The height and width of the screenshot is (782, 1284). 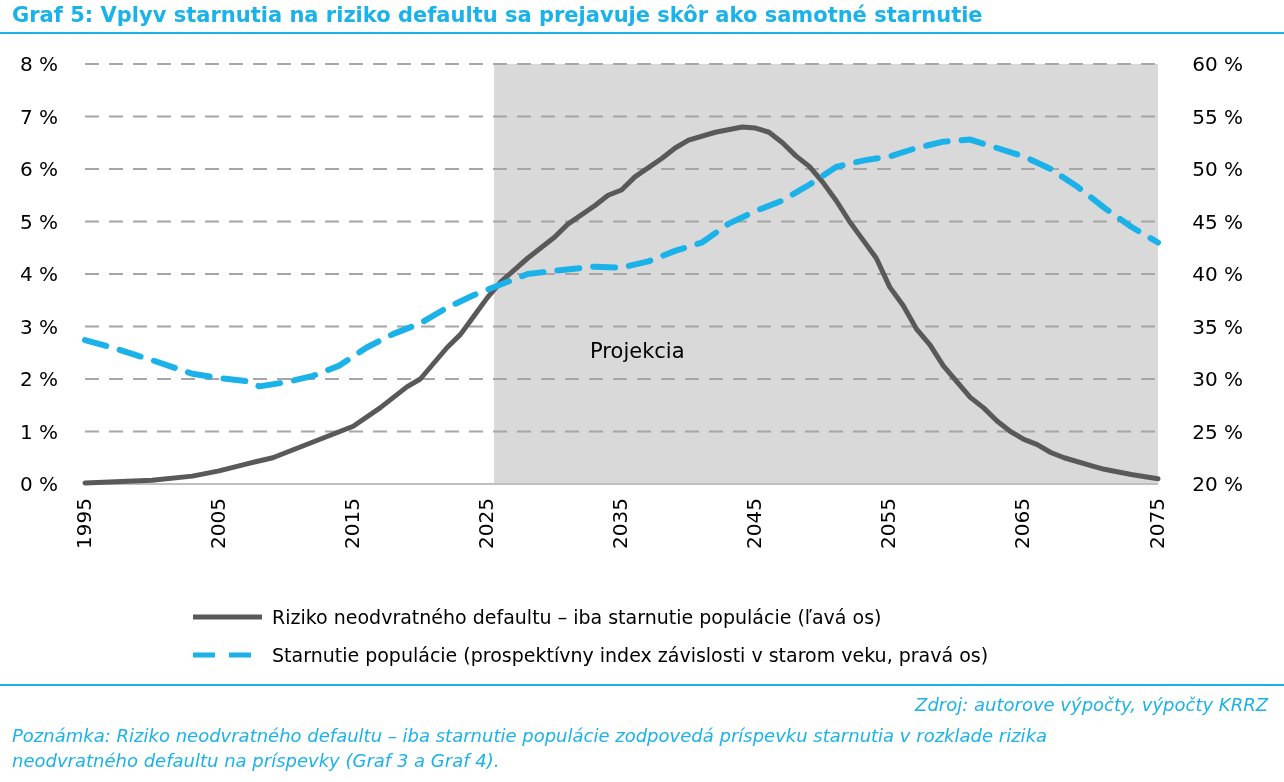 What do you see at coordinates (1091, 704) in the screenshot?
I see `text: Zdroj: autorove výpočty, výpočty KRRZ` at bounding box center [1091, 704].